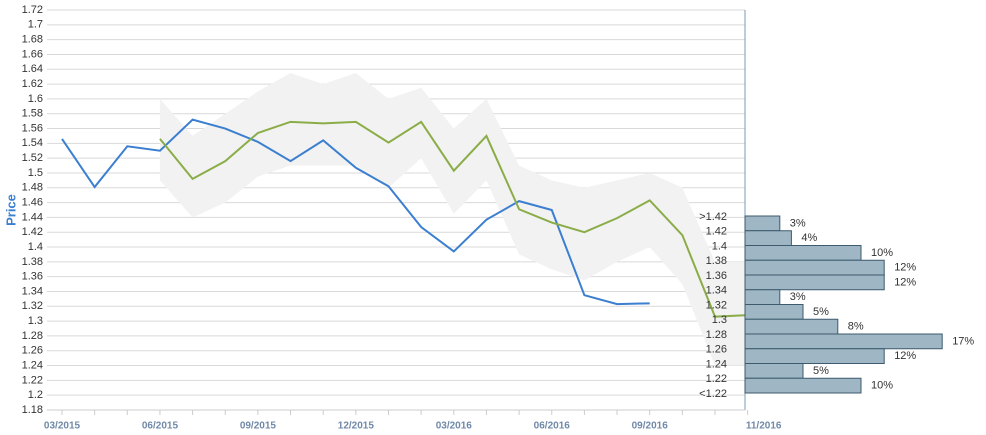  I want to click on y-tick-label: 1.66, so click(32, 54).